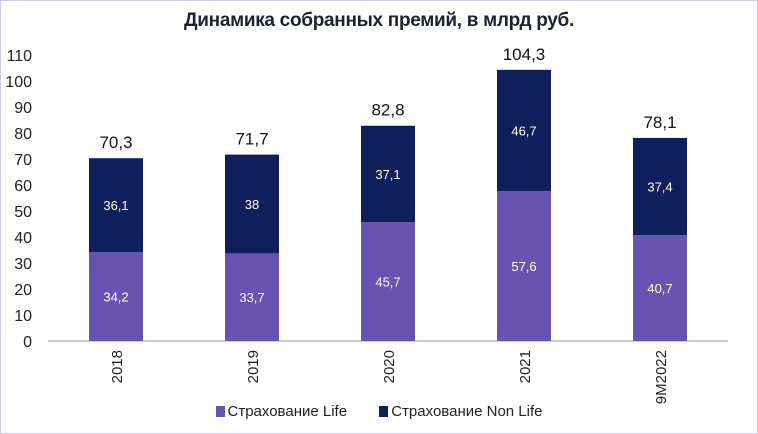  What do you see at coordinates (23, 264) in the screenshot?
I see `y-tick-label: 30` at bounding box center [23, 264].